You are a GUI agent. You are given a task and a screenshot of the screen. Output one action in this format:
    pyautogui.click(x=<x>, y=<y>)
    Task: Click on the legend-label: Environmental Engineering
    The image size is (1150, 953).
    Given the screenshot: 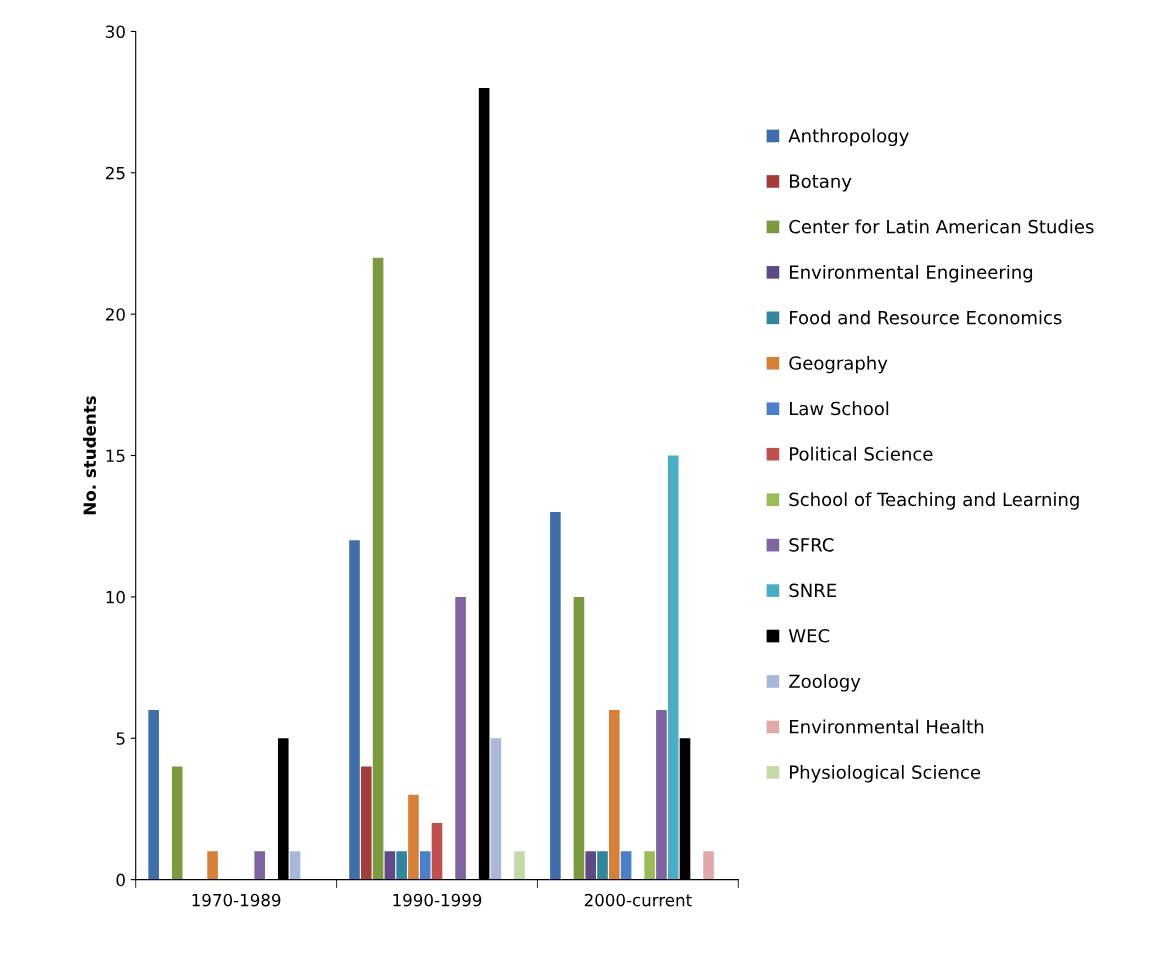 What is the action you would take?
    pyautogui.click(x=911, y=273)
    